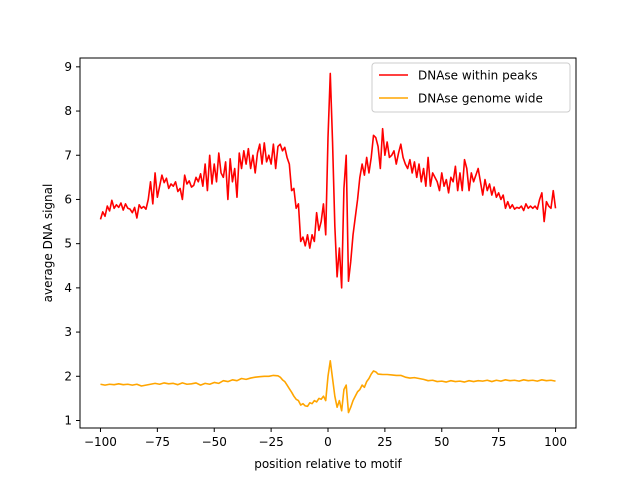  What do you see at coordinates (384, 442) in the screenshot?
I see `x-tick-label: 25` at bounding box center [384, 442].